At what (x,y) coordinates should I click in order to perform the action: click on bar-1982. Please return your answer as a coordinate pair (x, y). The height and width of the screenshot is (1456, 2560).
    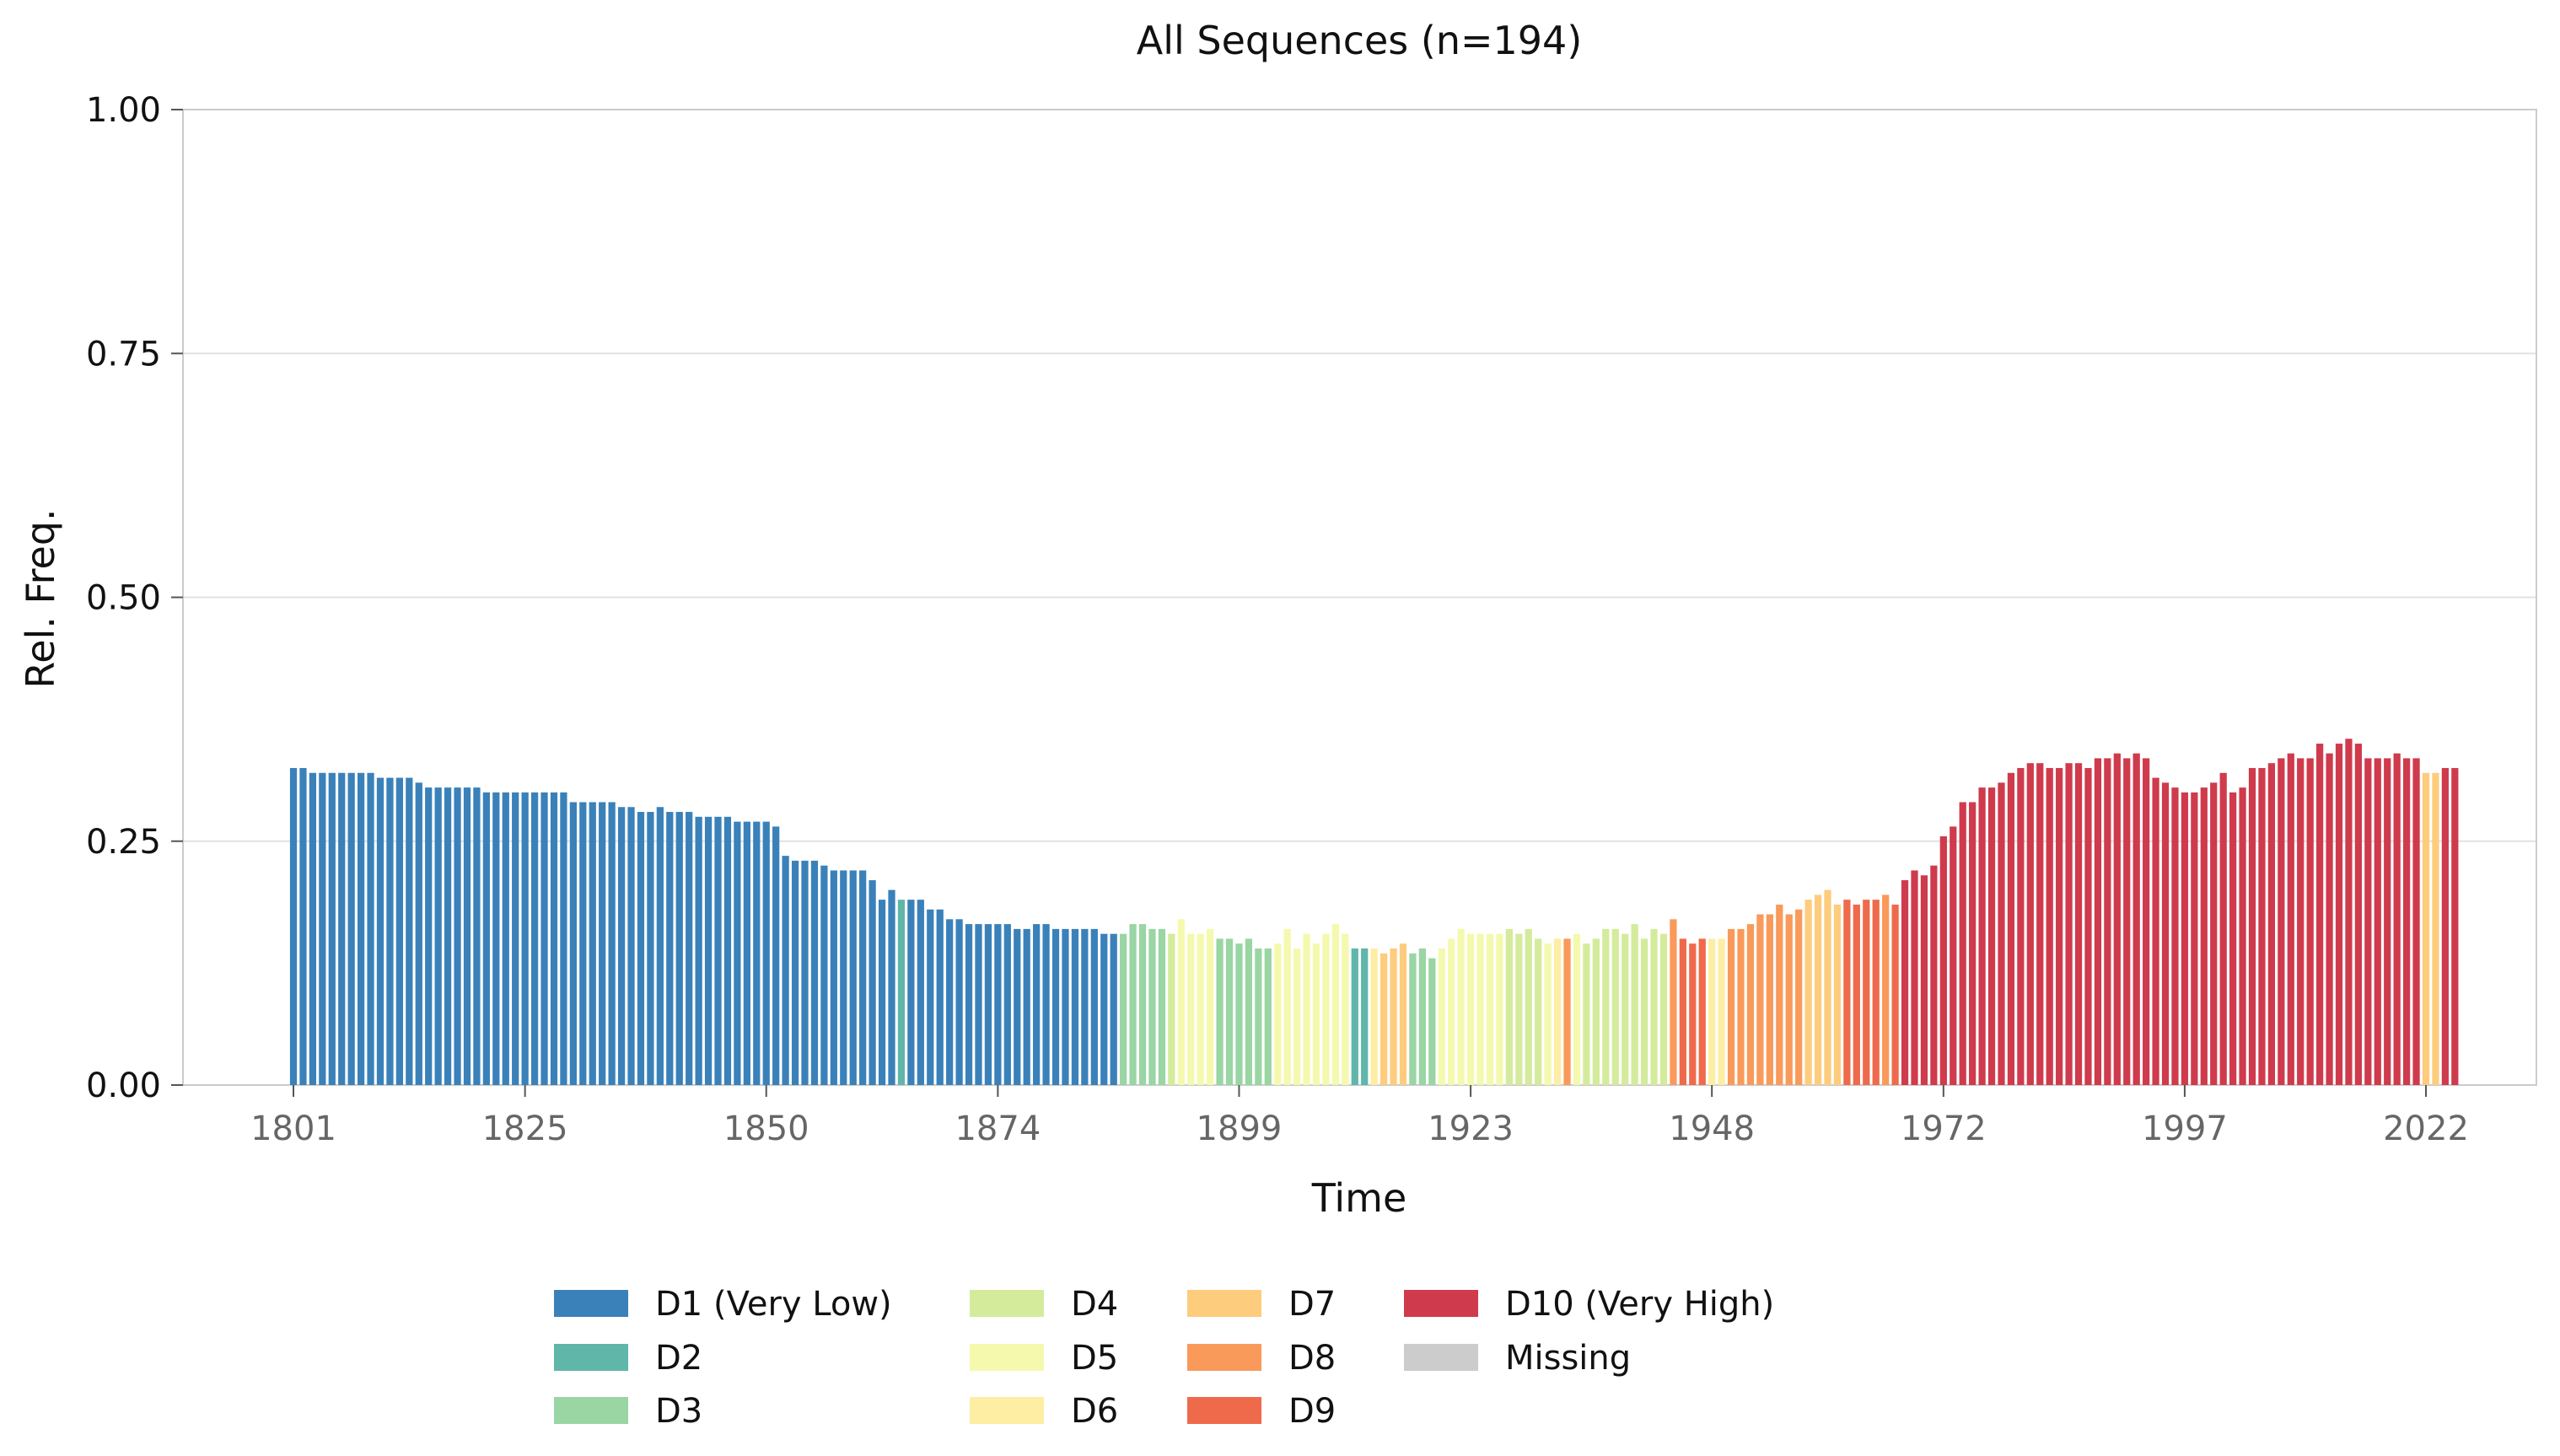
    Looking at the image, I should click on (2040, 924).